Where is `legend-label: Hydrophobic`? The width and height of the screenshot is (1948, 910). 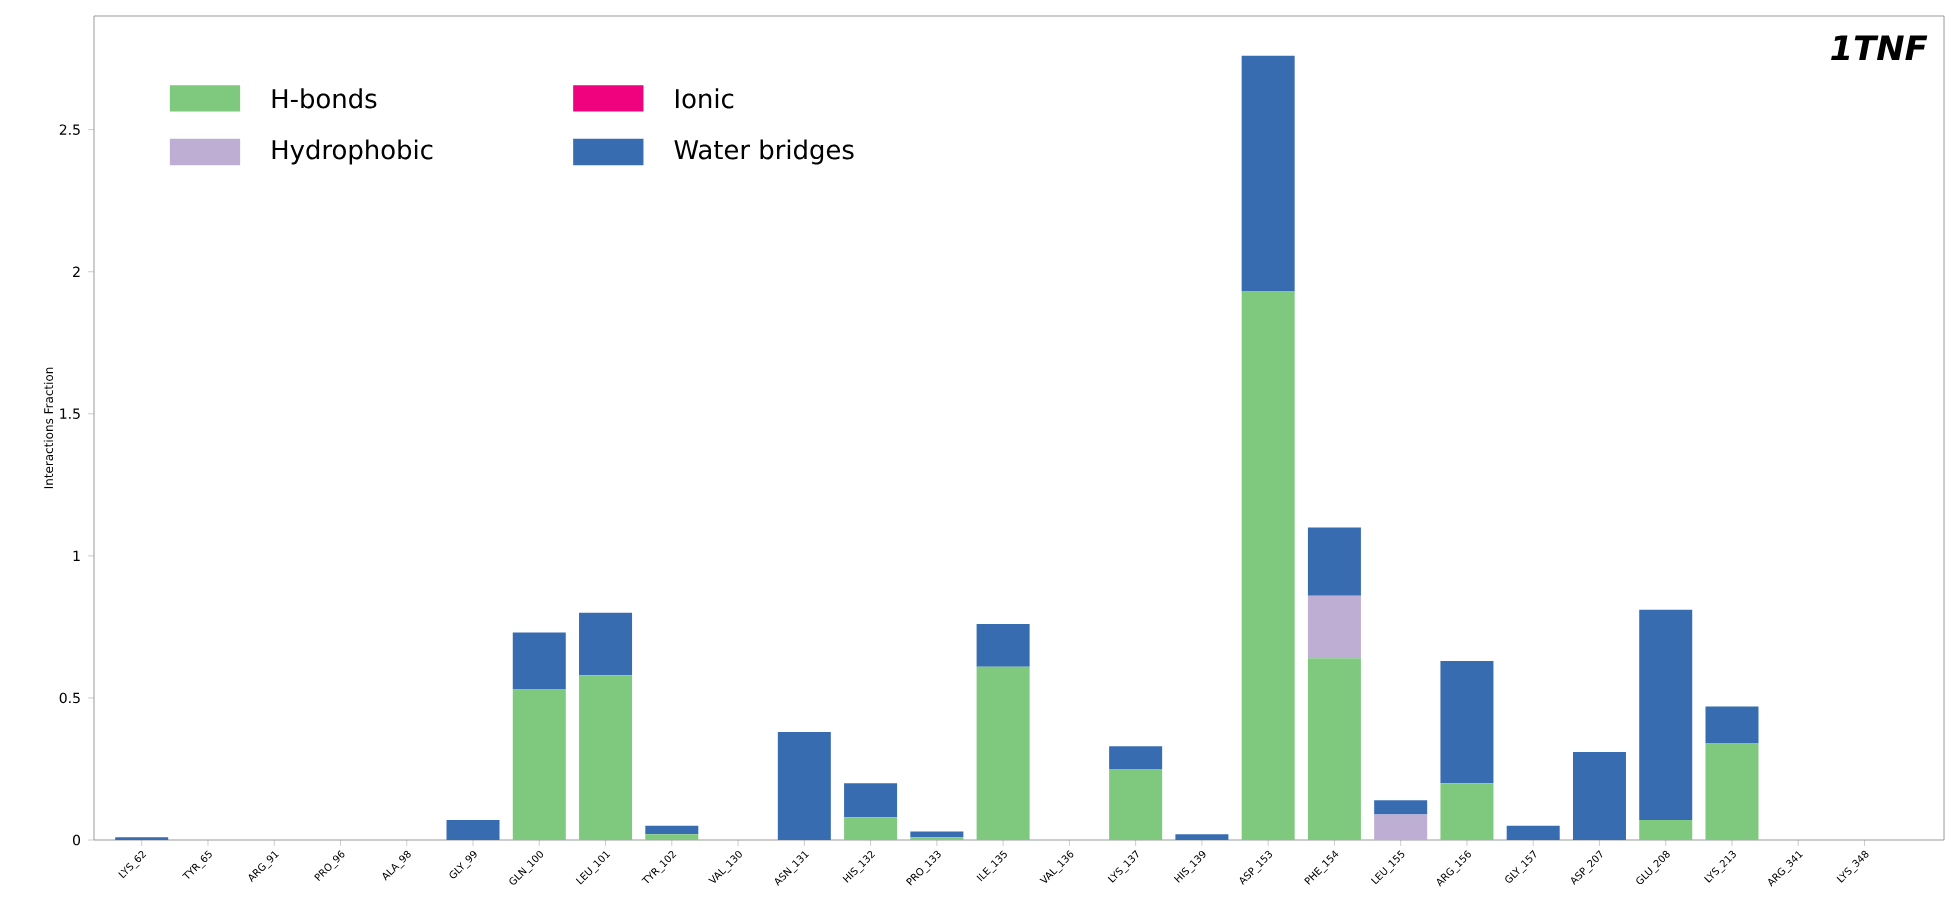 legend-label: Hydrophobic is located at coordinates (352, 152).